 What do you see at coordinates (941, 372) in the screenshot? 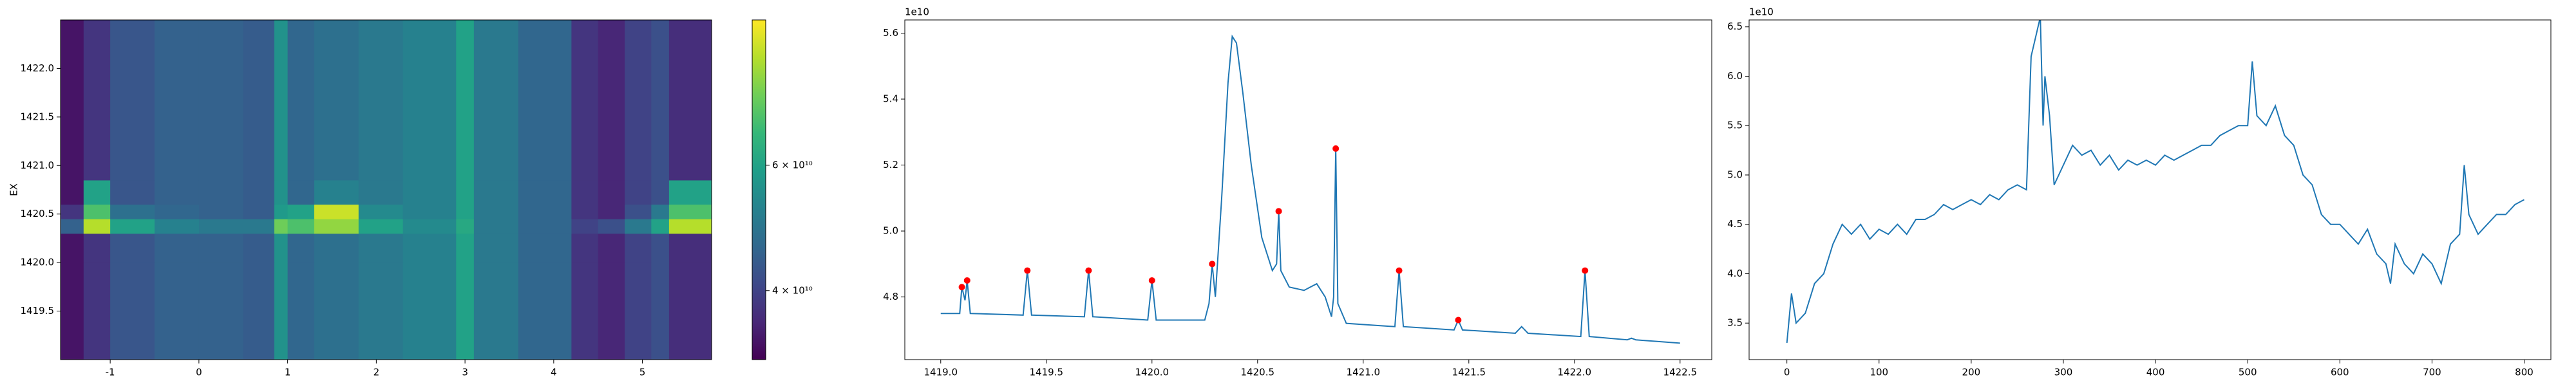
I see `x-tick-label: 1419.0` at bounding box center [941, 372].